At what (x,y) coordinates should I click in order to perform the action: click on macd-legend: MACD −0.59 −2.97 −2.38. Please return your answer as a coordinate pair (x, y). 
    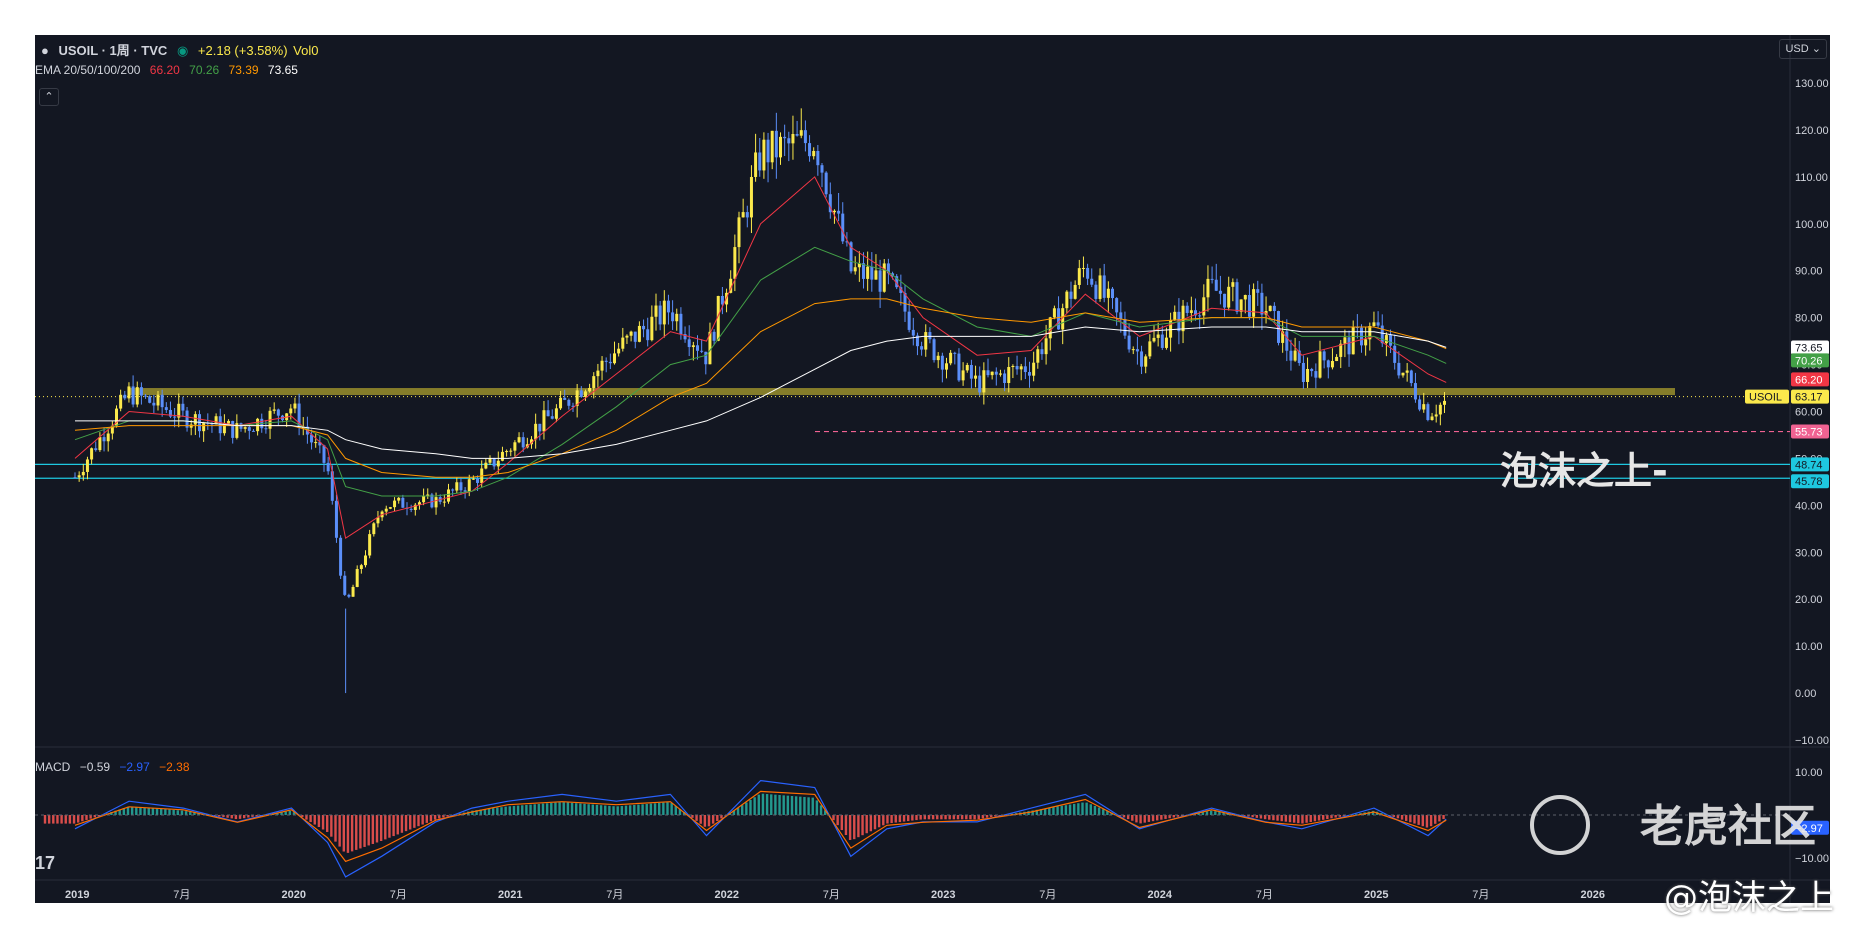
    Looking at the image, I should click on (115, 767).